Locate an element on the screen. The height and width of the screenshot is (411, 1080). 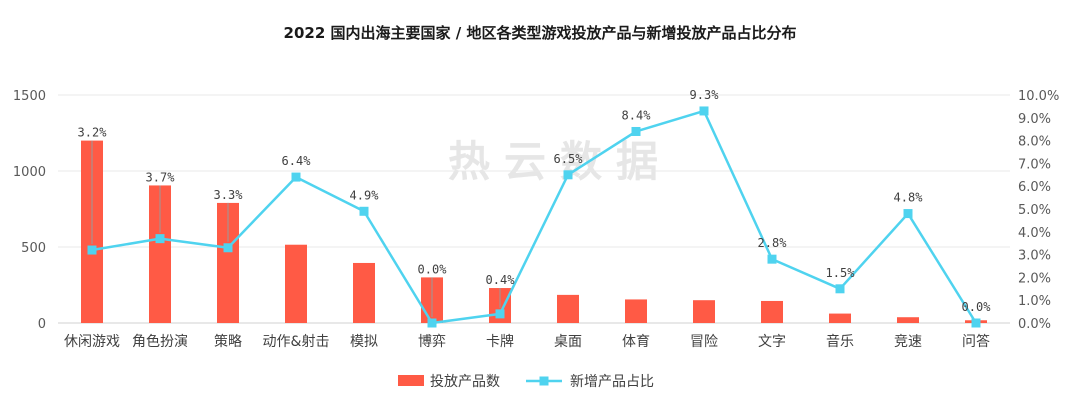
right-axis-tick-label: 1.0% is located at coordinates (1034, 301).